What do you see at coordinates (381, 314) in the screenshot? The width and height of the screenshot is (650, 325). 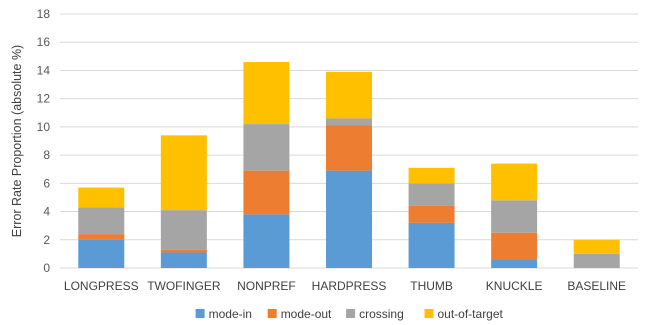 I see `legend-label-crossing: crossing` at bounding box center [381, 314].